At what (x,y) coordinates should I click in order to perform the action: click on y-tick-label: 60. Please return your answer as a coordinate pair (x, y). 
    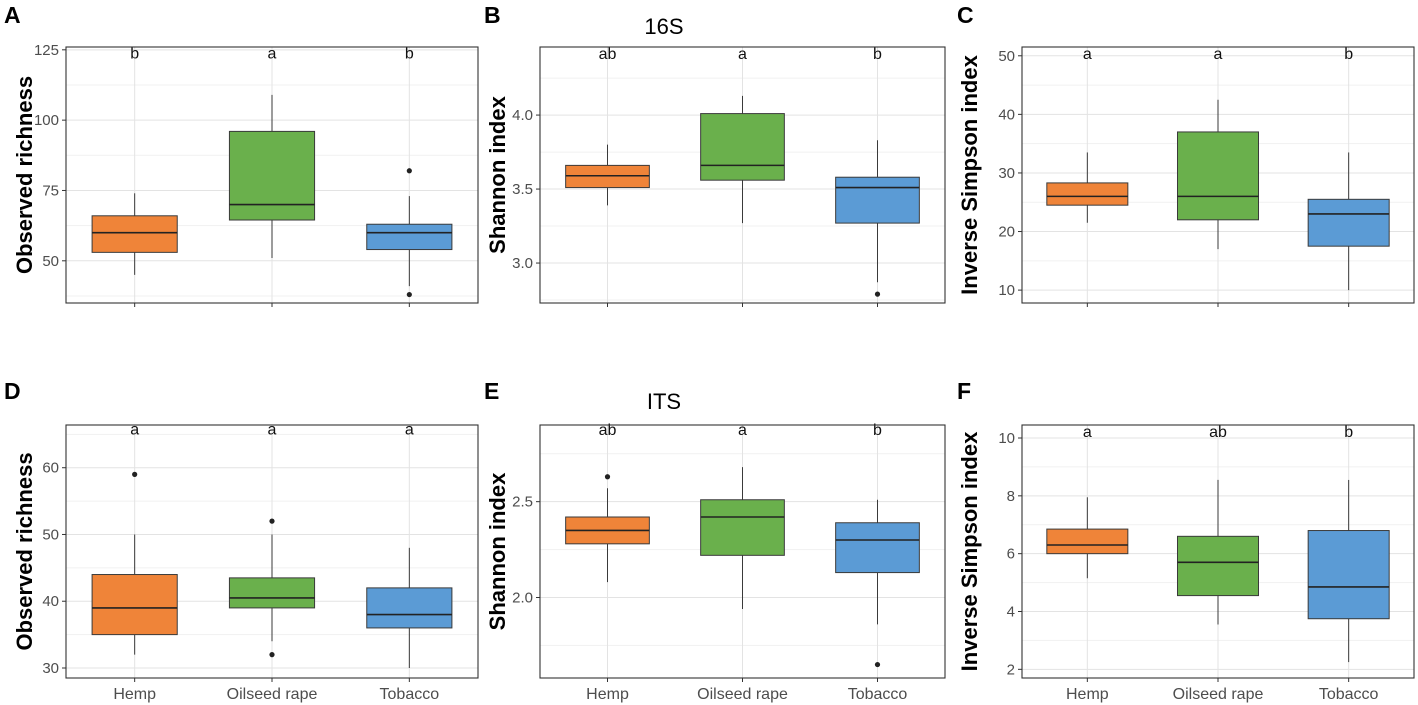
    Looking at the image, I should click on (50, 468).